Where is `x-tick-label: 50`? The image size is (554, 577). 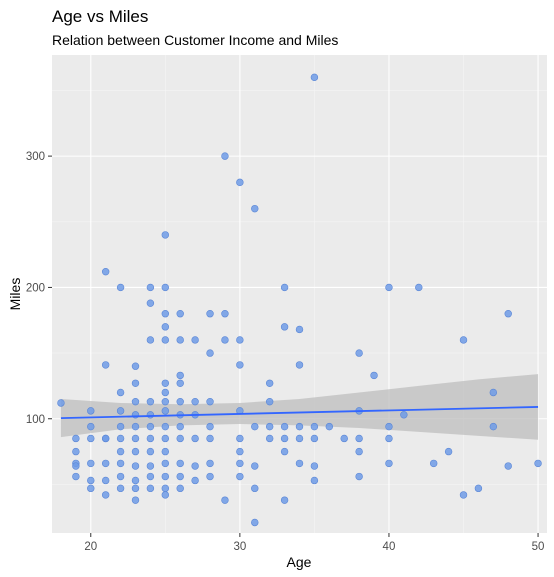 x-tick-label: 50 is located at coordinates (538, 547).